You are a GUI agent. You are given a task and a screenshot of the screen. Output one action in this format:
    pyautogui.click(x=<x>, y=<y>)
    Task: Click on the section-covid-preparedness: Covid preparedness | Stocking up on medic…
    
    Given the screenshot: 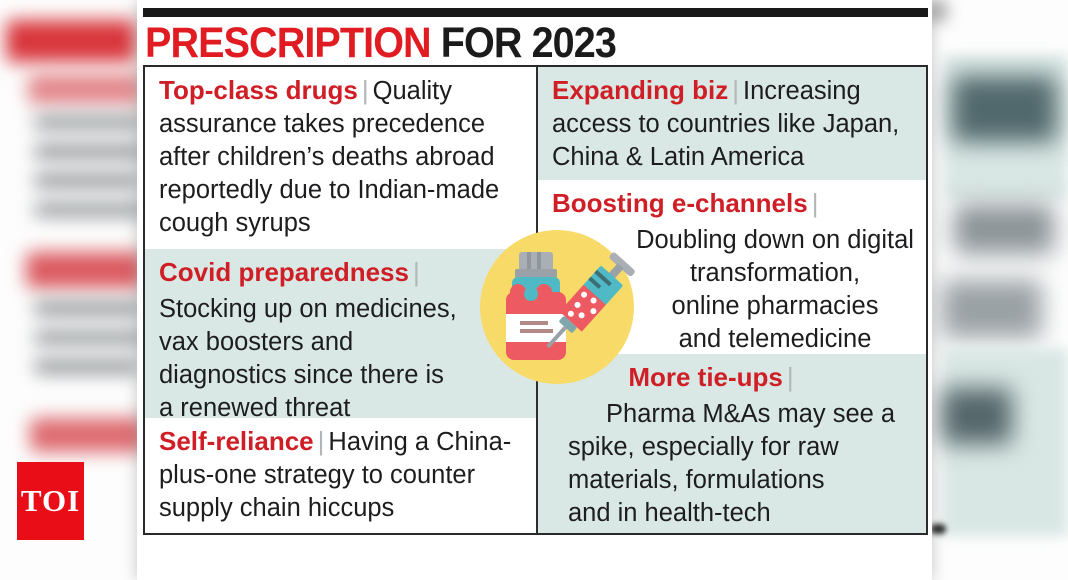 What is the action you would take?
    pyautogui.click(x=340, y=333)
    